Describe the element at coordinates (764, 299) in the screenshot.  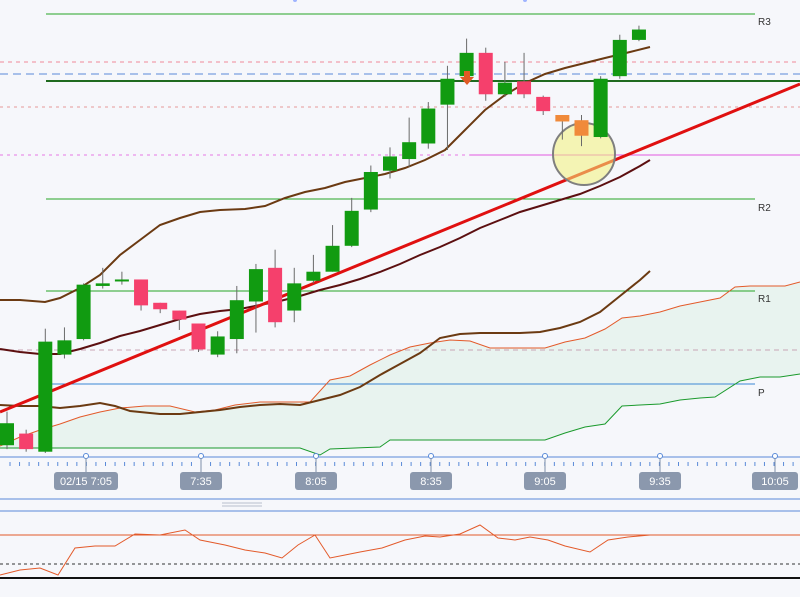
I see `r1-level-label: R1` at that location.